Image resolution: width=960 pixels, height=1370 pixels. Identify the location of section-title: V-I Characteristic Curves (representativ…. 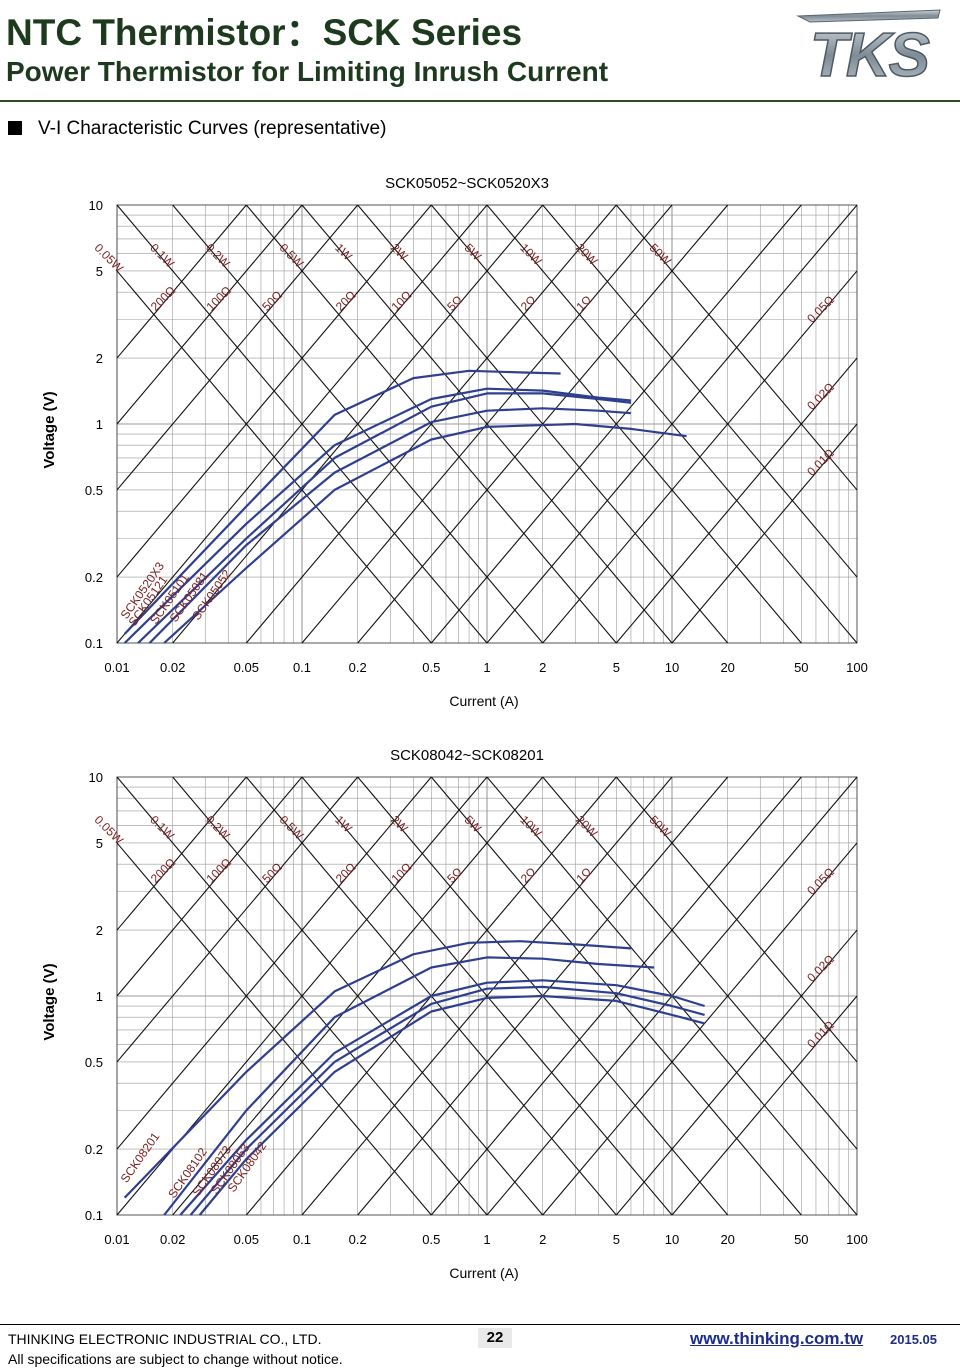
(212, 128).